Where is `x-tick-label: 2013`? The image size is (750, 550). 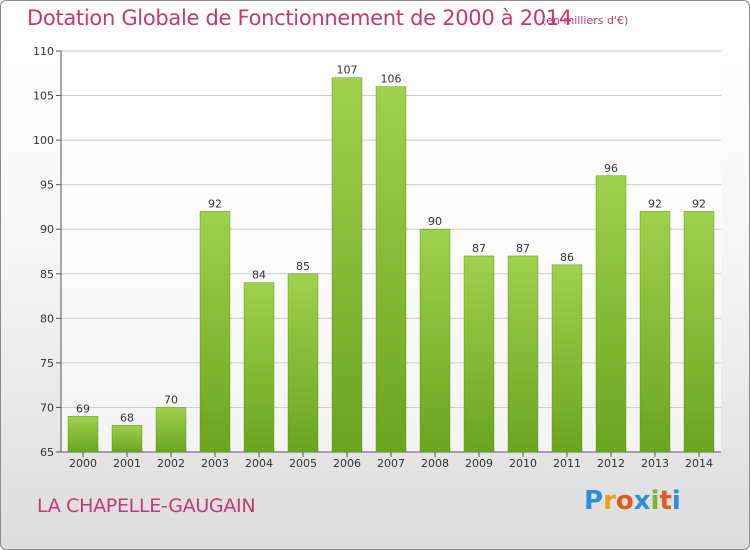 x-tick-label: 2013 is located at coordinates (655, 463).